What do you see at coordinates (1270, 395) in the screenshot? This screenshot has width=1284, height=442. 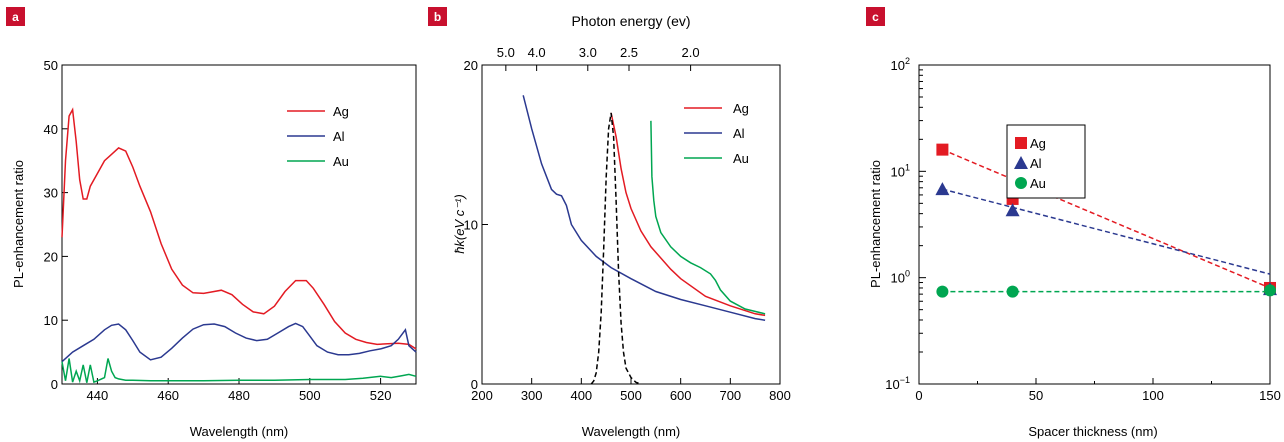 I see `panel-c-xtick-label: 150` at bounding box center [1270, 395].